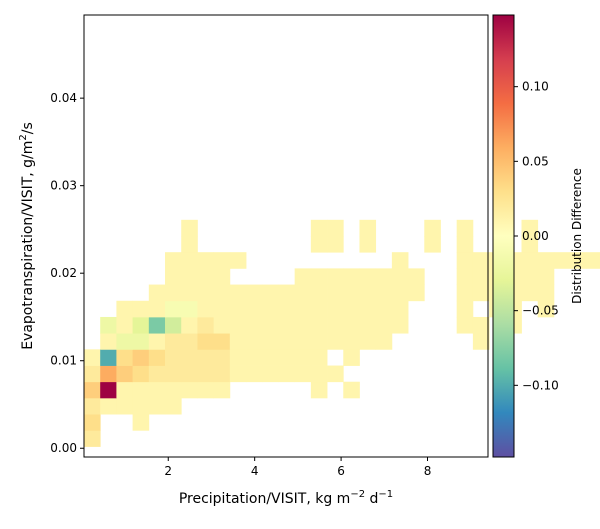 The height and width of the screenshot is (529, 600). What do you see at coordinates (341, 471) in the screenshot?
I see `x-tick-label: 6` at bounding box center [341, 471].